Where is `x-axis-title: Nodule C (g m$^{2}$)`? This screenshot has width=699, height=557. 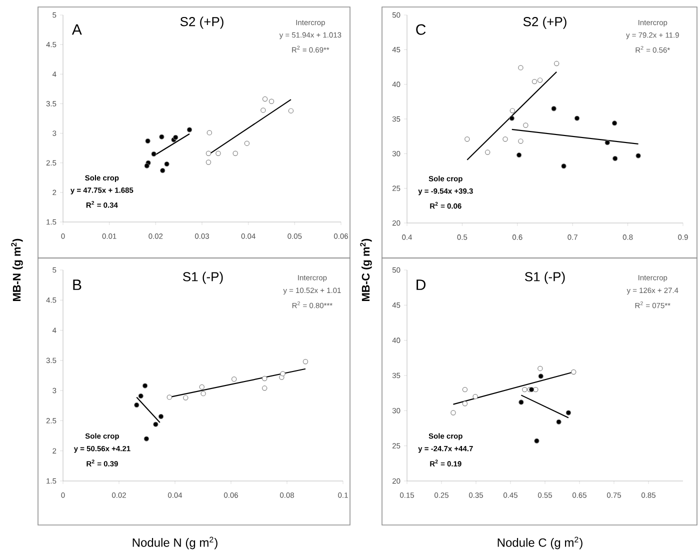 x-axis-title: Nodule C (g m$^{2}$) is located at coordinates (540, 543).